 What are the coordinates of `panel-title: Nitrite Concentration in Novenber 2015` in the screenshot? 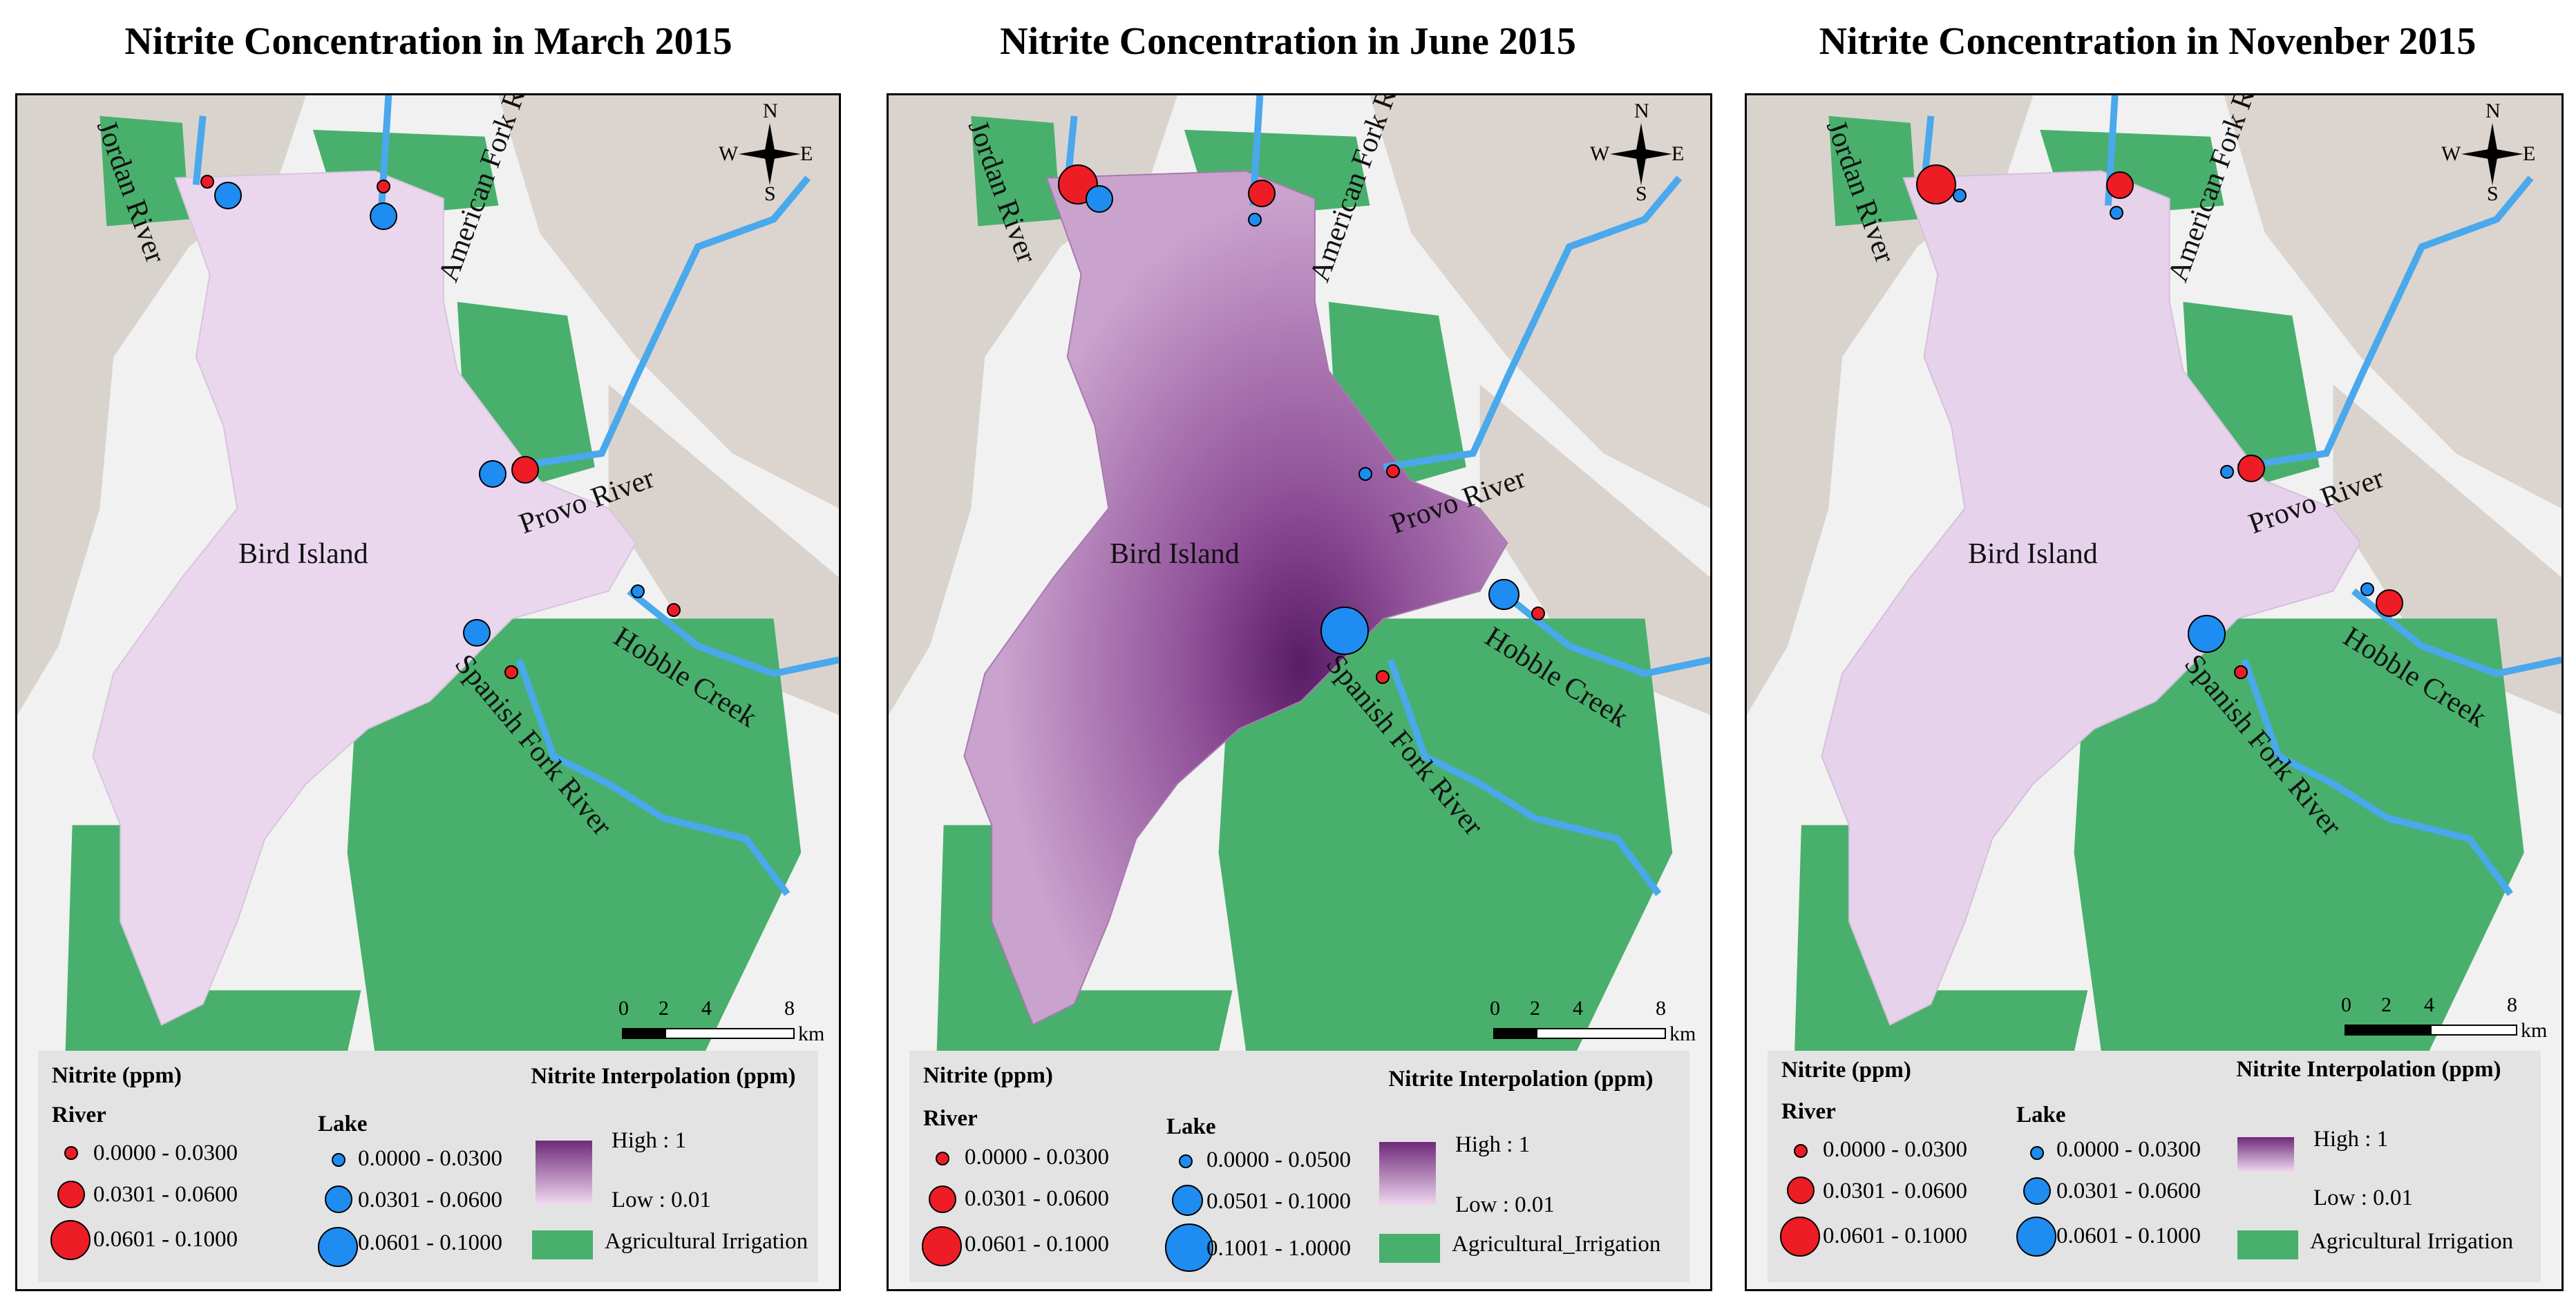 It's located at (2147, 41).